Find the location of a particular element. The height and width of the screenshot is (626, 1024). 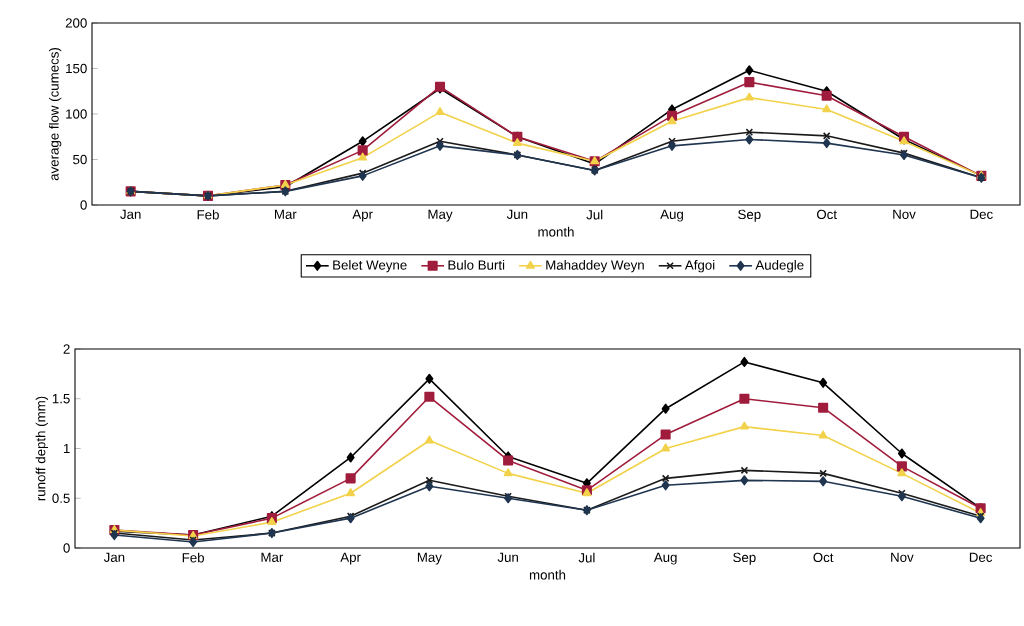

legend-label: Afgoi is located at coordinates (699, 266).